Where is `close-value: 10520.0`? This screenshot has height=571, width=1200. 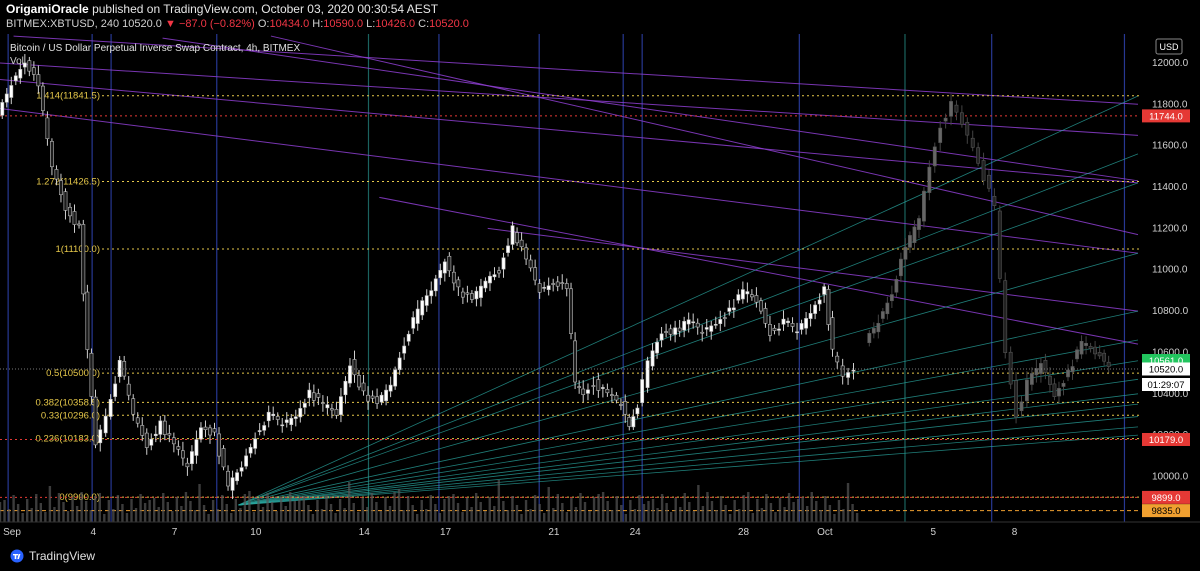 close-value: 10520.0 is located at coordinates (449, 24).